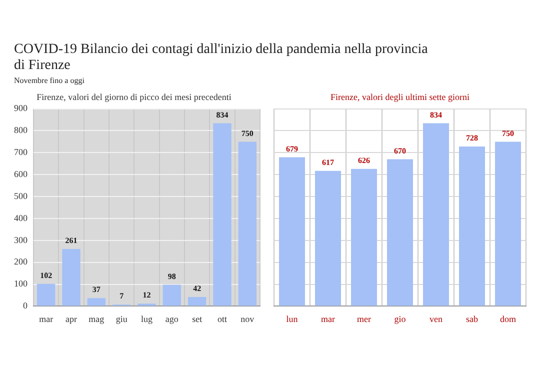 The height and width of the screenshot is (380, 538). I want to click on y-tick-label: 600, so click(21, 173).